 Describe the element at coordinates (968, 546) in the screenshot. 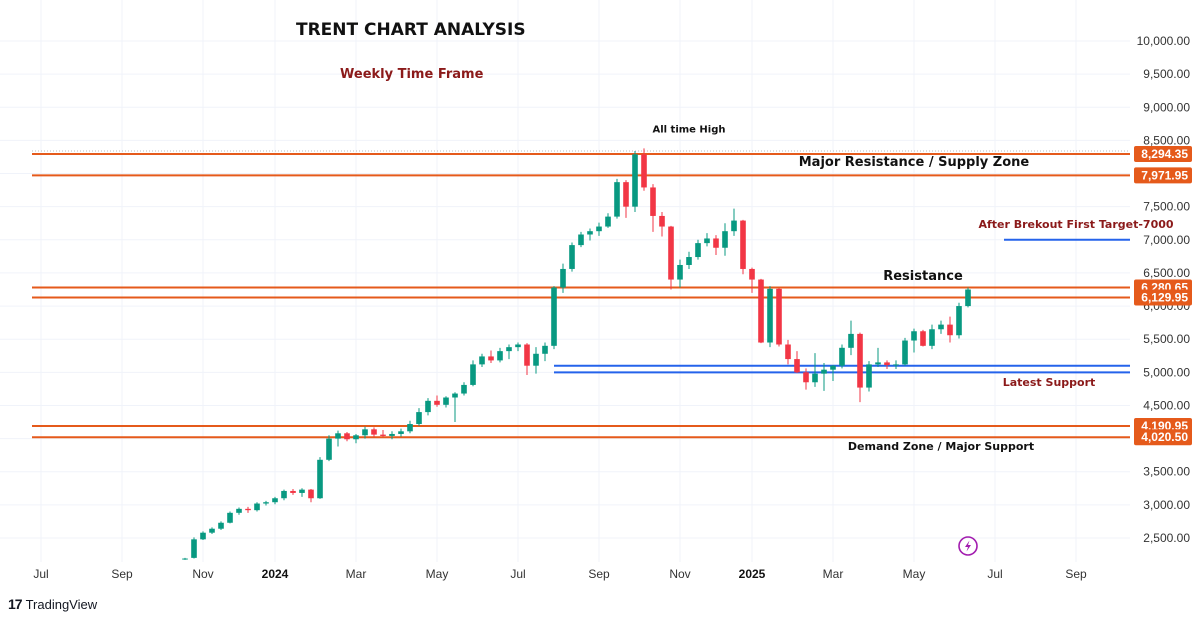

I see `lightning-icon` at that location.